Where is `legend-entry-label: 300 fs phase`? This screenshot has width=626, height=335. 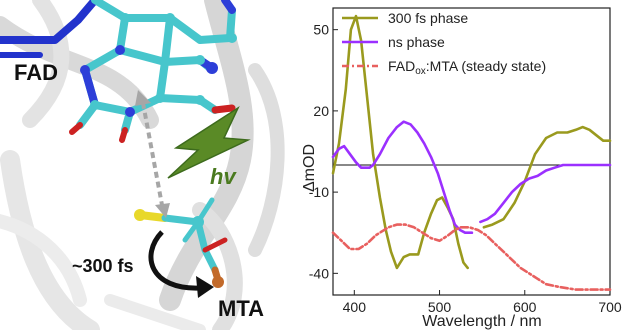
legend-entry-label: 300 fs phase is located at coordinates (428, 18).